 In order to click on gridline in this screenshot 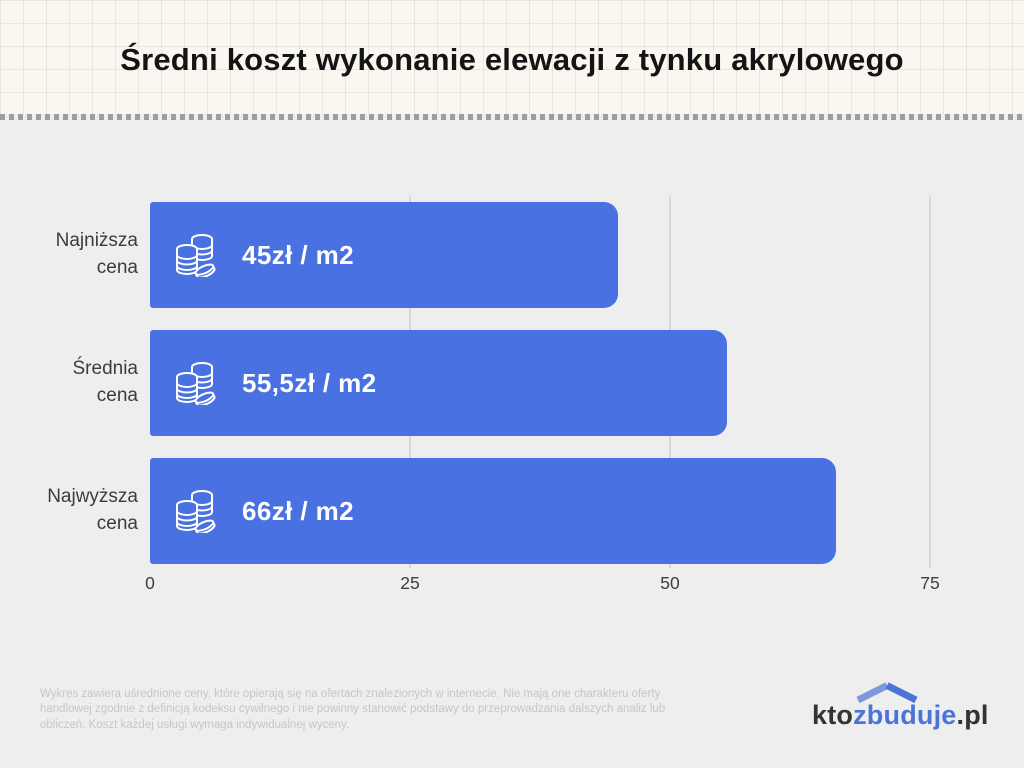, I will do `click(930, 381)`.